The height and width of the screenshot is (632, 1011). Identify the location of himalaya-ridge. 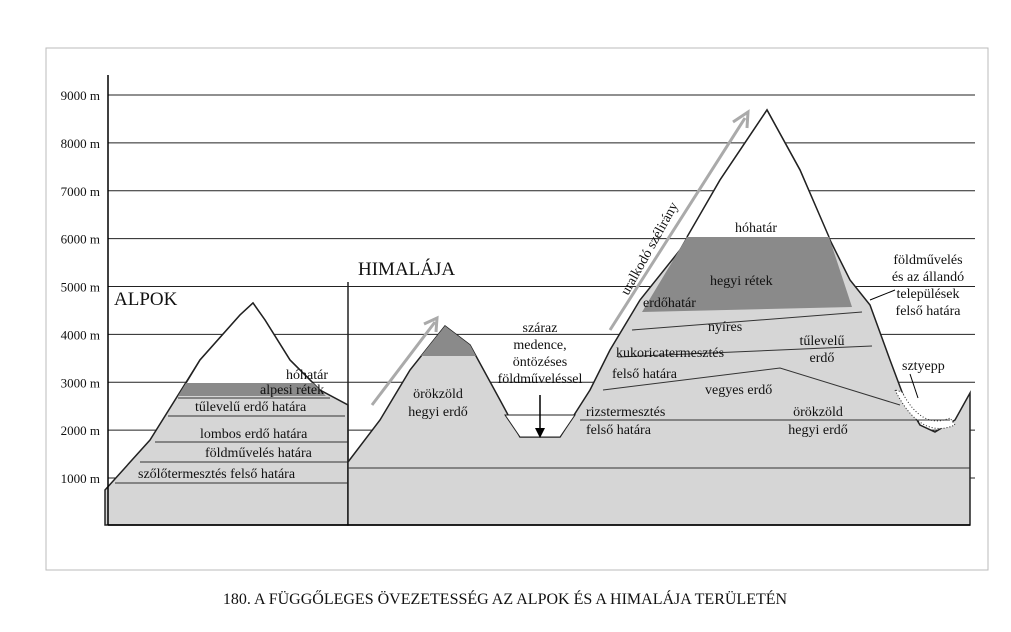
(758, 173).